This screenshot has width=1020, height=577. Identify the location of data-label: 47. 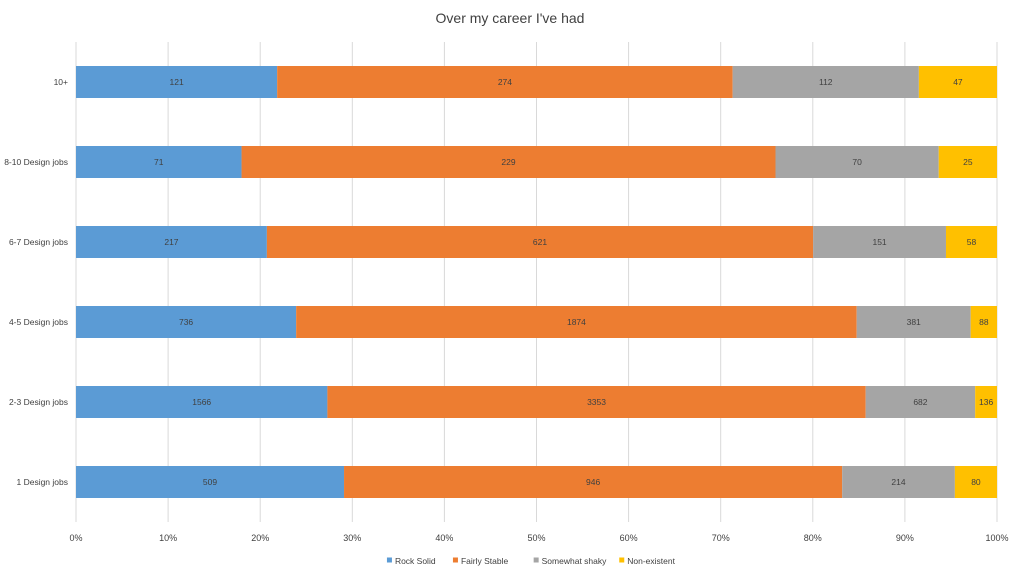
(958, 82).